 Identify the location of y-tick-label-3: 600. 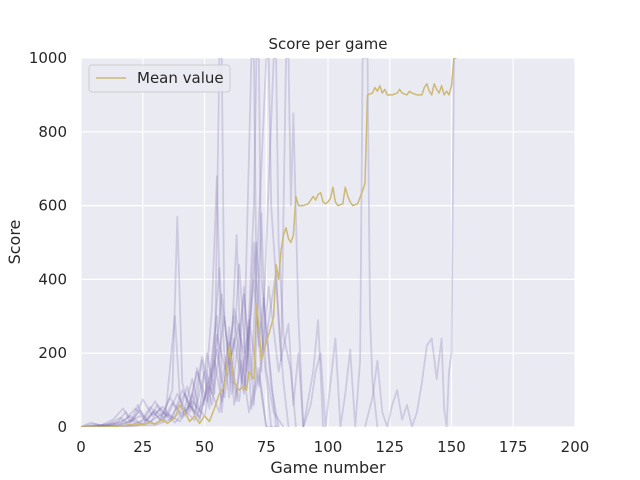
(52, 206).